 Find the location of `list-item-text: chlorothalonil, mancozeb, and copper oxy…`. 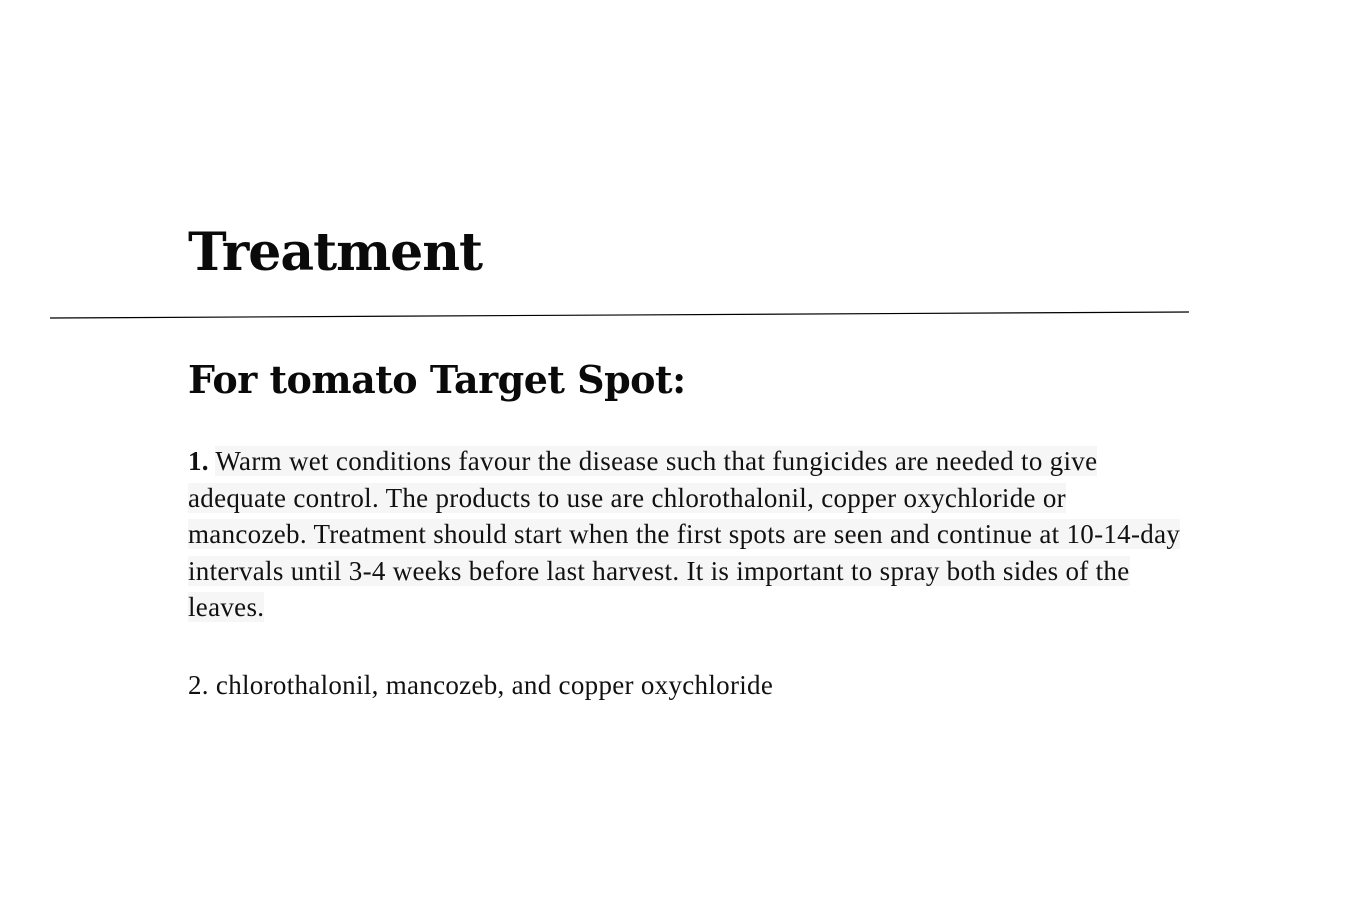

list-item-text: chlorothalonil, mancozeb, and copper oxy… is located at coordinates (494, 685).